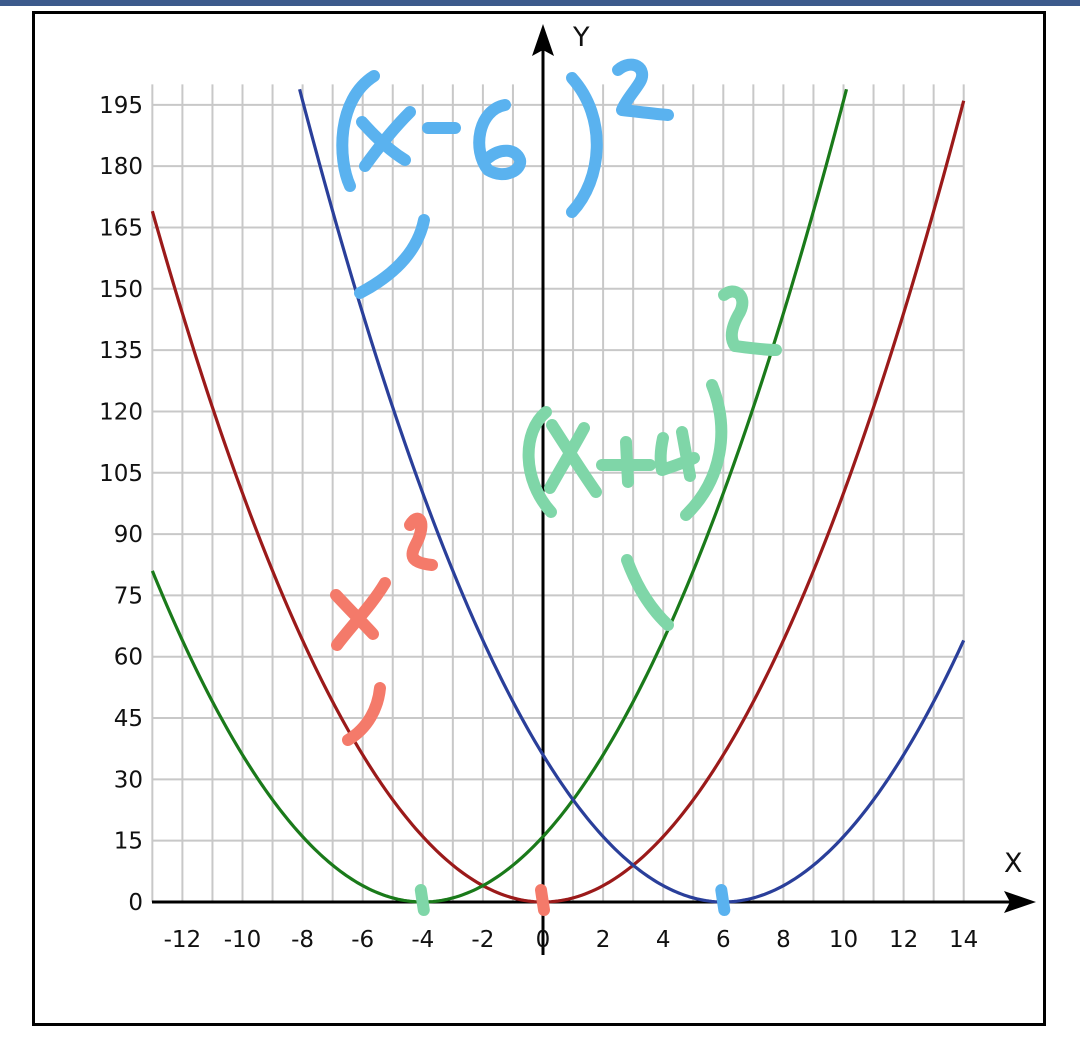  Describe the element at coordinates (652, 458) in the screenshot. I see `annotation-x-plus-4-squared` at that location.